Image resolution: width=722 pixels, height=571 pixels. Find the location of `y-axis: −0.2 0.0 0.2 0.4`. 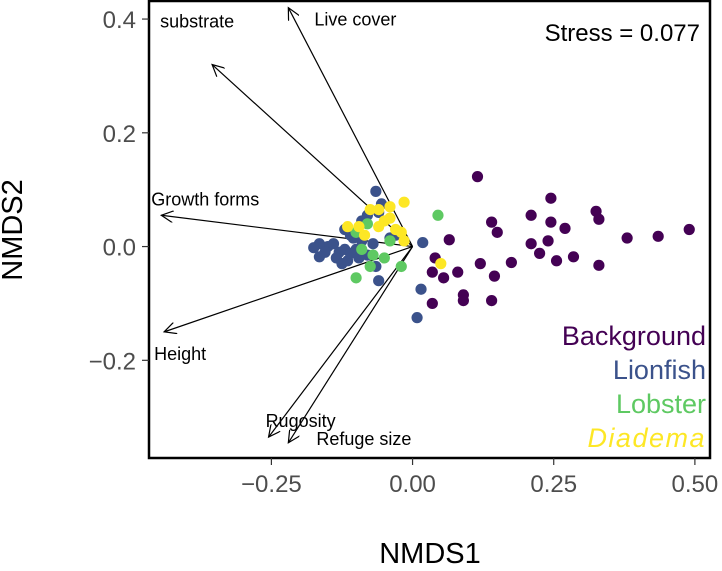

y-axis: −0.2 0.0 0.2 0.4 is located at coordinates (119, 191).